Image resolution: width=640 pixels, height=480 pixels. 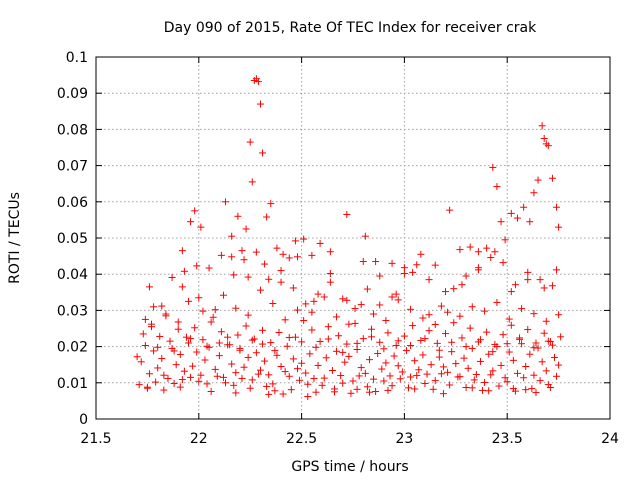 I want to click on y-tick-label: 0.09, so click(x=72, y=94).